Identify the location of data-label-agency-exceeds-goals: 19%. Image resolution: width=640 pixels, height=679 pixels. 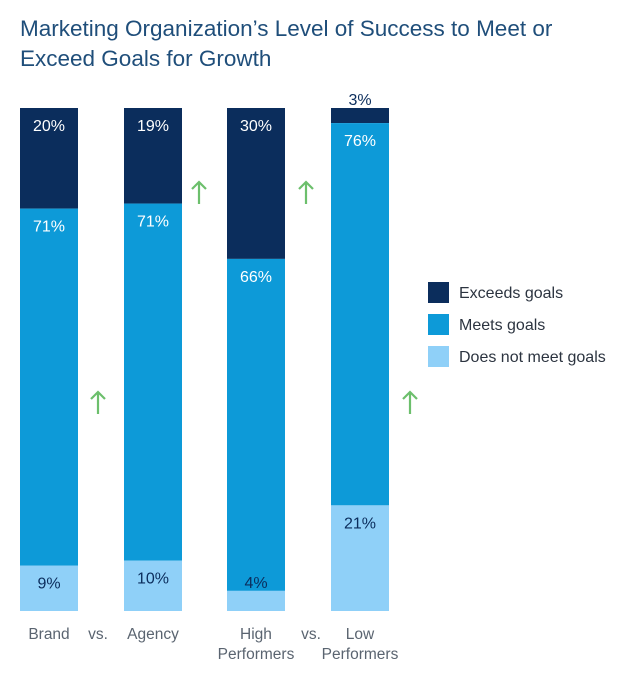
(153, 126).